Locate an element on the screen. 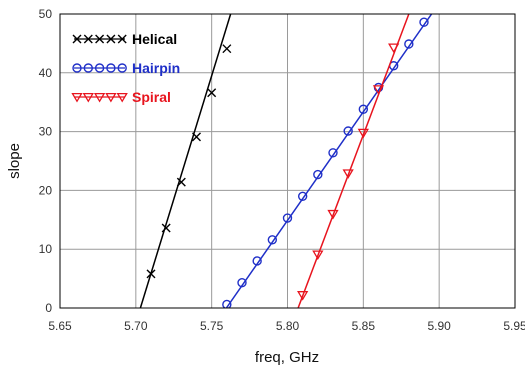 Image resolution: width=525 pixels, height=371 pixels. legend-label-helical: Helical is located at coordinates (154, 39).